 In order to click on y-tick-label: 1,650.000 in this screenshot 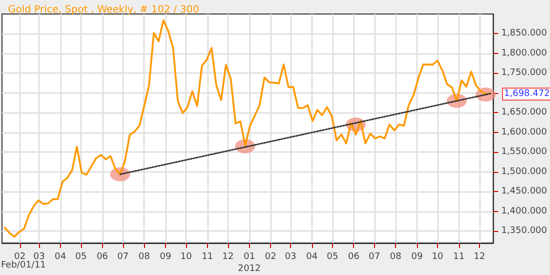, I will do `click(524, 113)`.